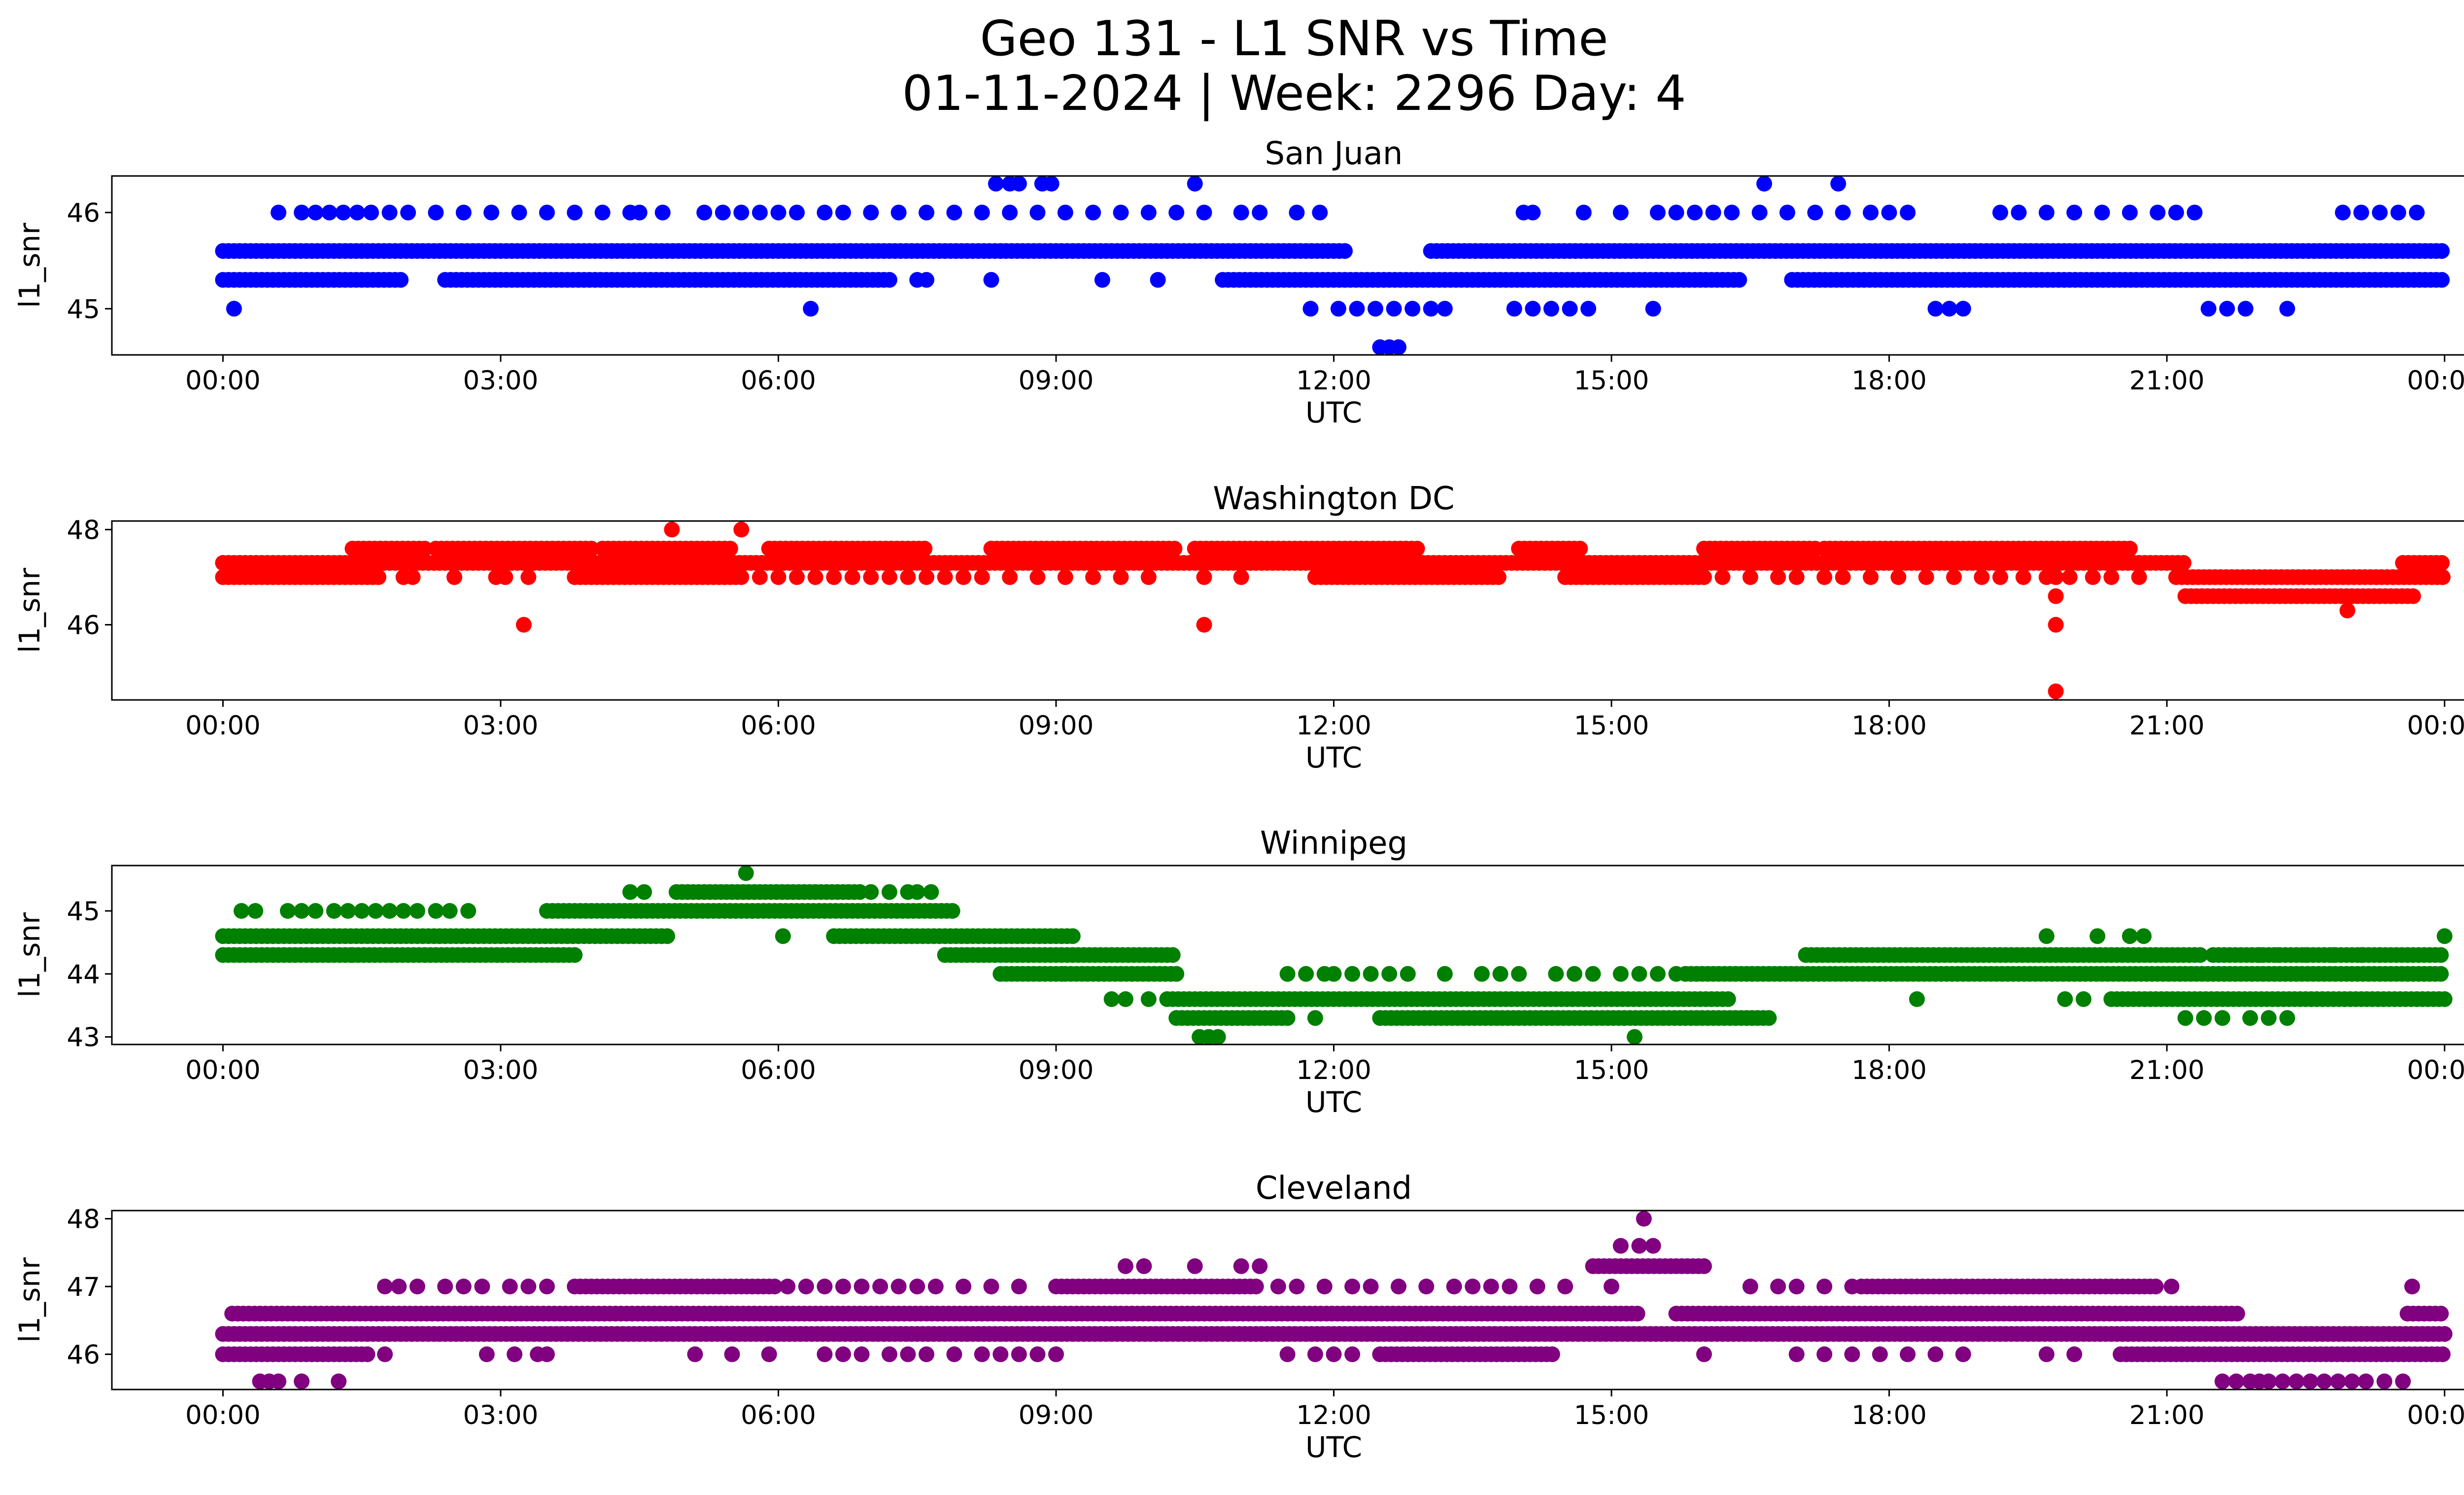 The height and width of the screenshot is (1495, 2464). I want to click on x-tick-label: 00:00, so click(223, 1070).